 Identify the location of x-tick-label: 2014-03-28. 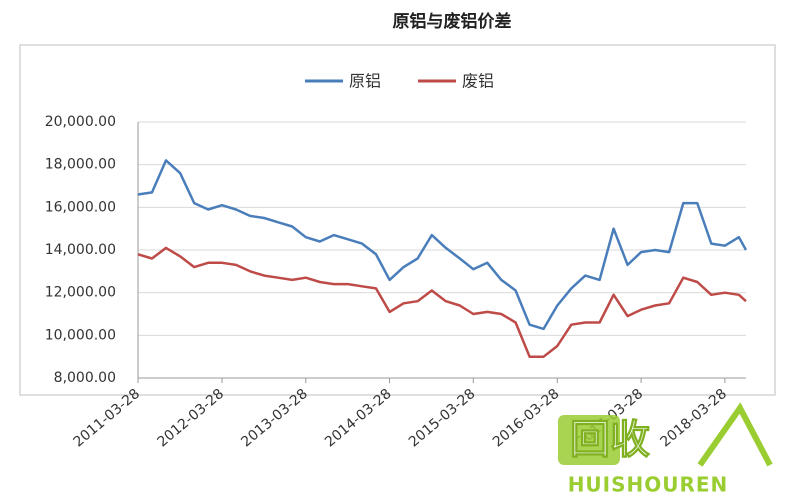
(358, 418).